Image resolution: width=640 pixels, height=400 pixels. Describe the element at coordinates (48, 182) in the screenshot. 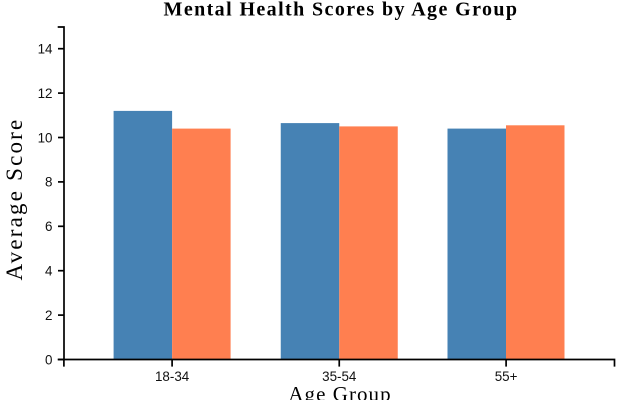

I see `svg-text: 8` at that location.